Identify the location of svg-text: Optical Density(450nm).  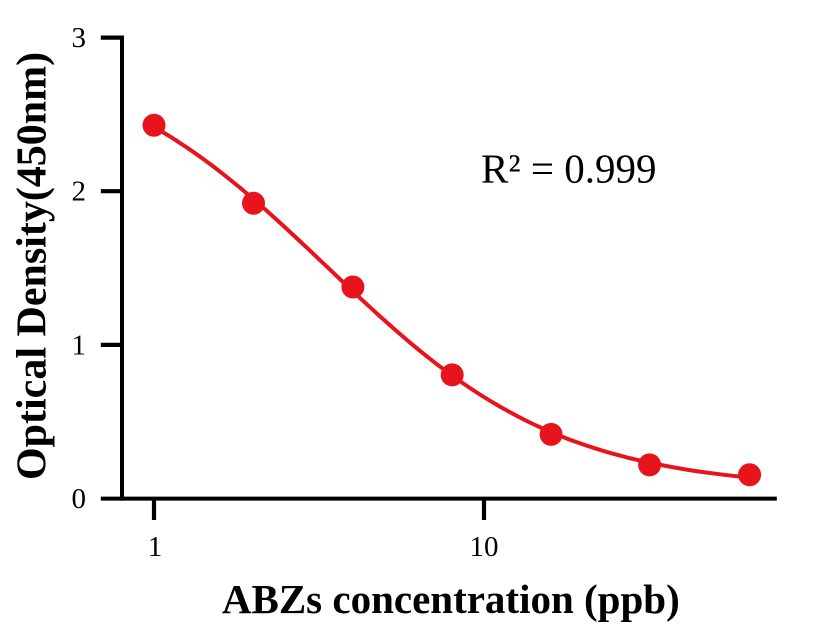
(33, 266).